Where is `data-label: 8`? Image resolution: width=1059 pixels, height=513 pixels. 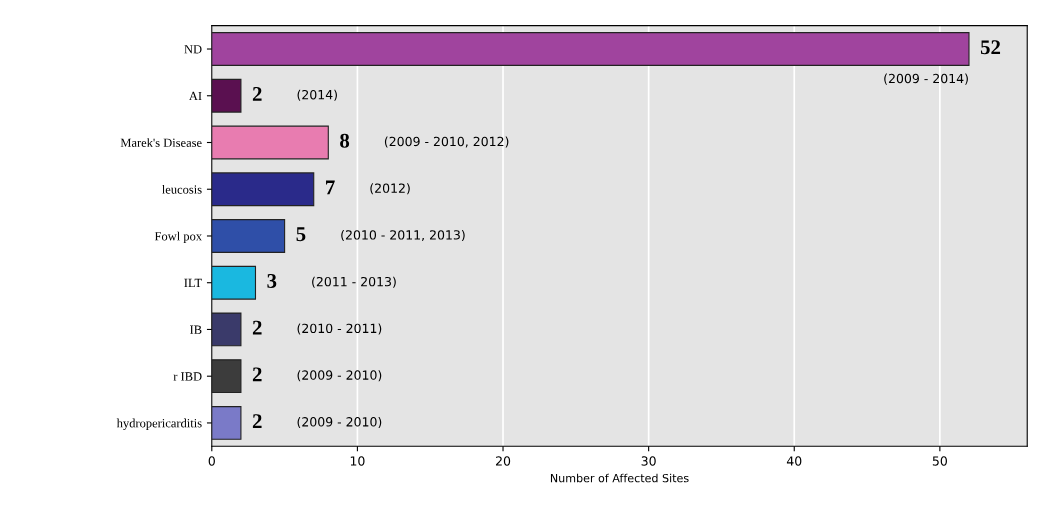
data-label: 8 is located at coordinates (345, 140).